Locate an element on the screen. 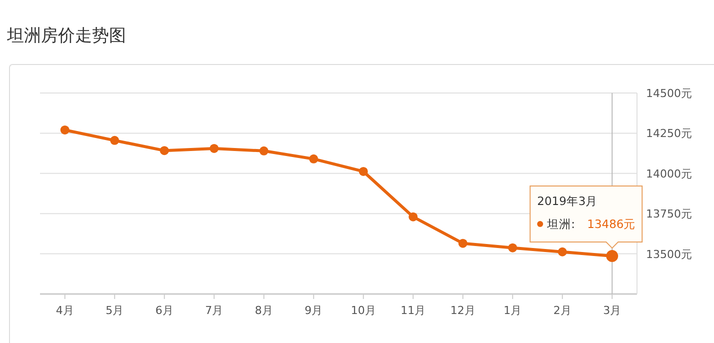  legend-label: 坦洲: is located at coordinates (560, 224).